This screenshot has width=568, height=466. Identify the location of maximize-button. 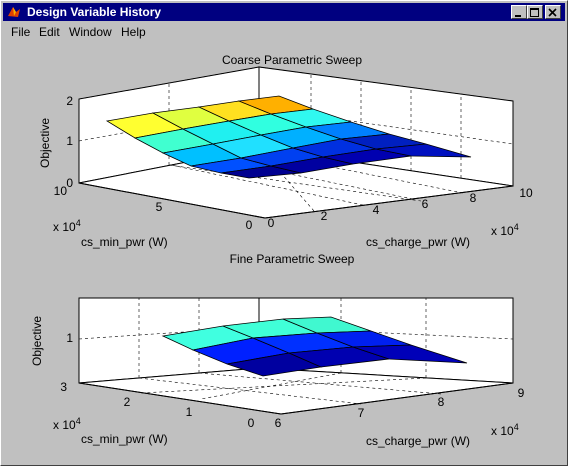
(535, 12).